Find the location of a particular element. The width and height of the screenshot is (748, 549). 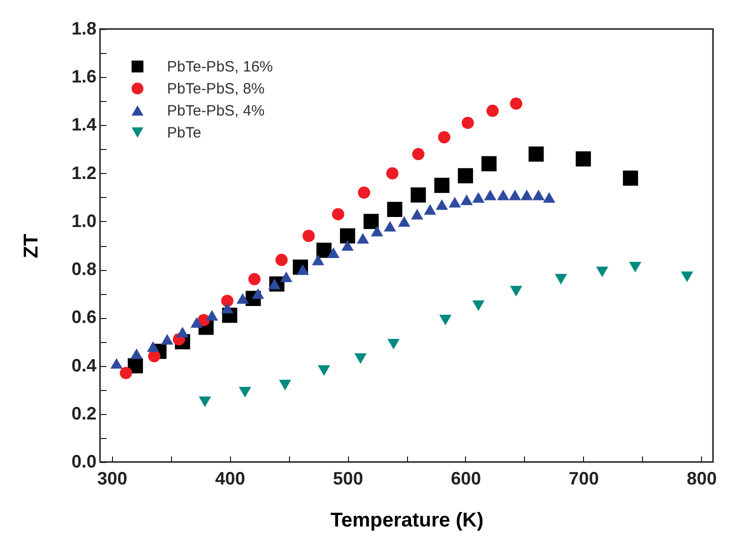

x-tick-label: 700 is located at coordinates (583, 478).